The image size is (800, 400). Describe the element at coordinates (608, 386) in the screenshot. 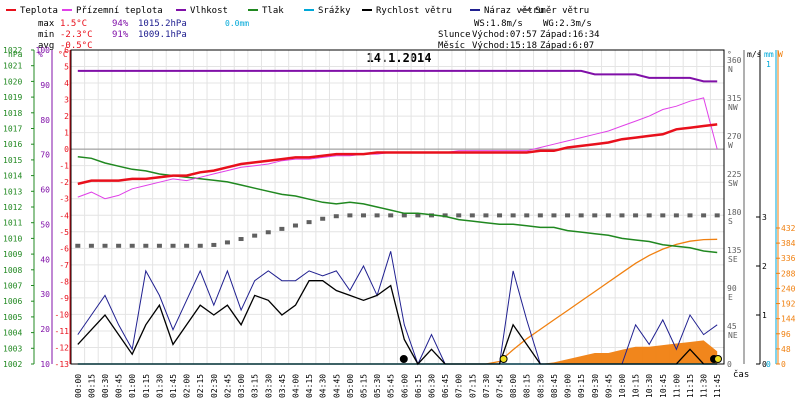

I see `x-tick-label: 09:45` at that location.